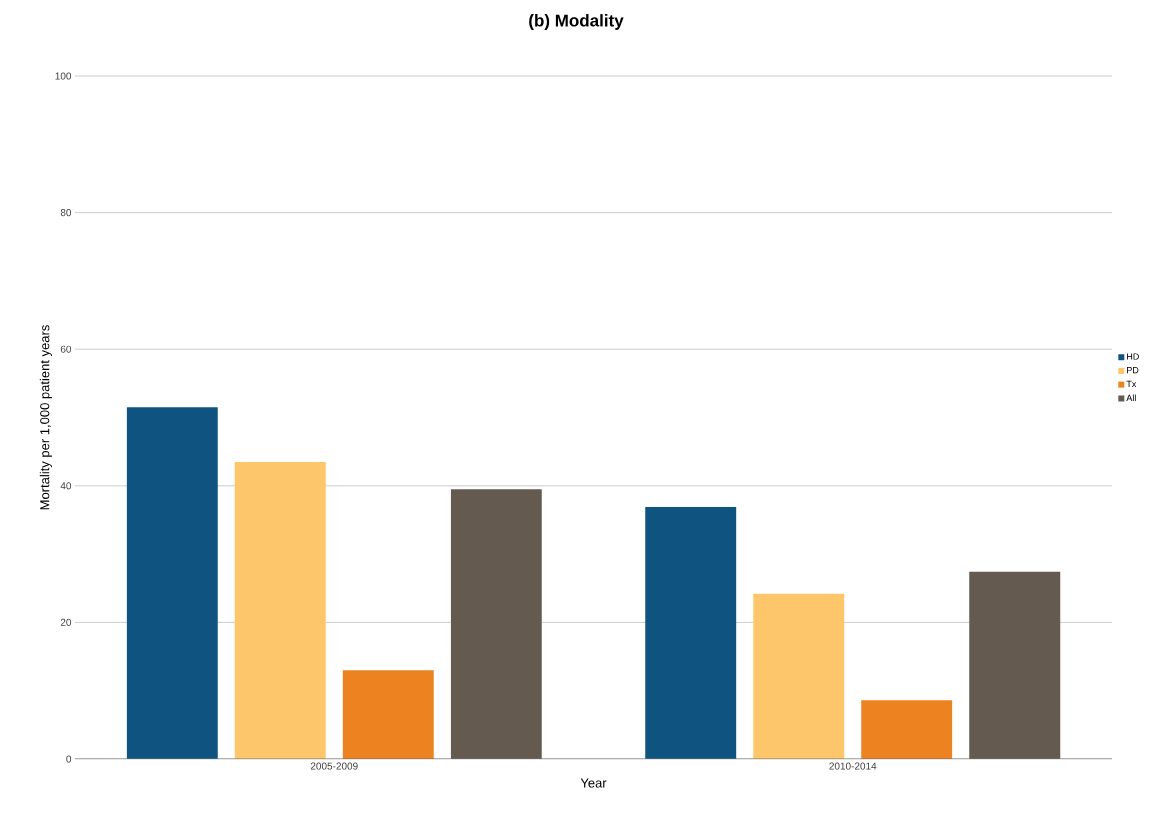 This screenshot has width=1151, height=822. I want to click on x-axis-title: Year, so click(593, 783).